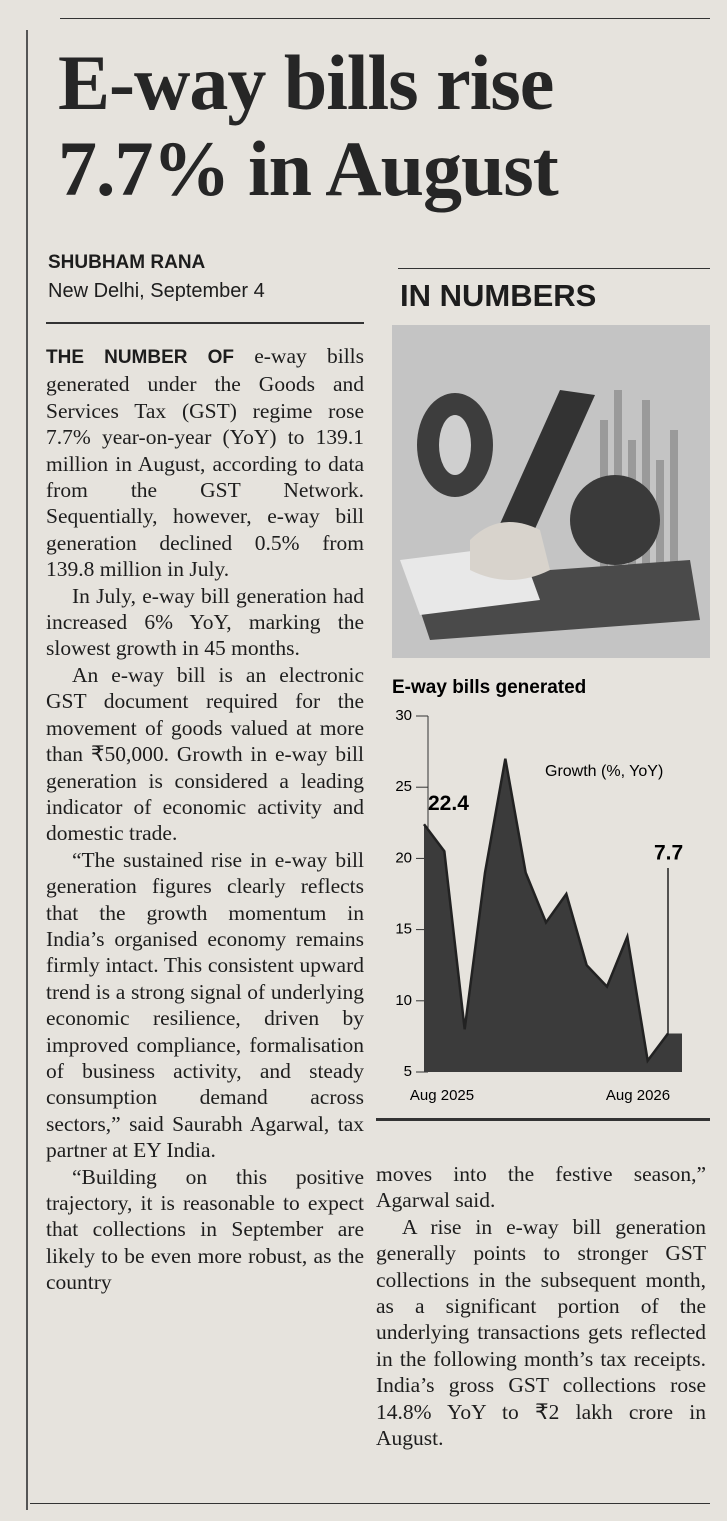 This screenshot has width=727, height=1521. Describe the element at coordinates (546, 911) in the screenshot. I see `line` at that location.